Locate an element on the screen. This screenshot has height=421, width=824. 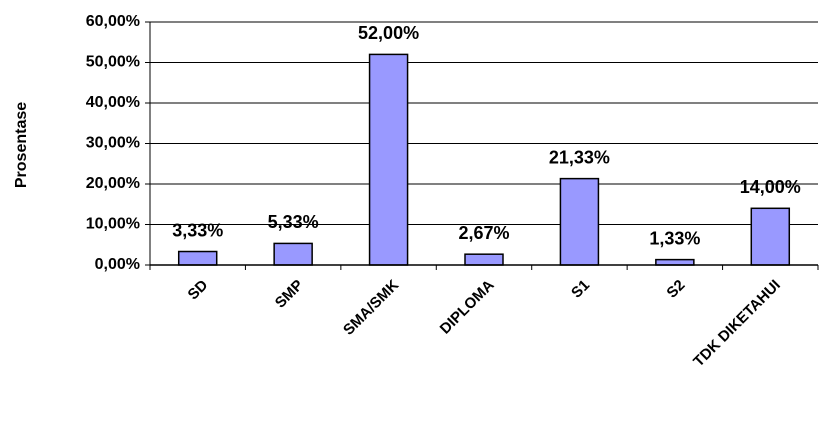
x-tick-label: SMP is located at coordinates (289, 294).